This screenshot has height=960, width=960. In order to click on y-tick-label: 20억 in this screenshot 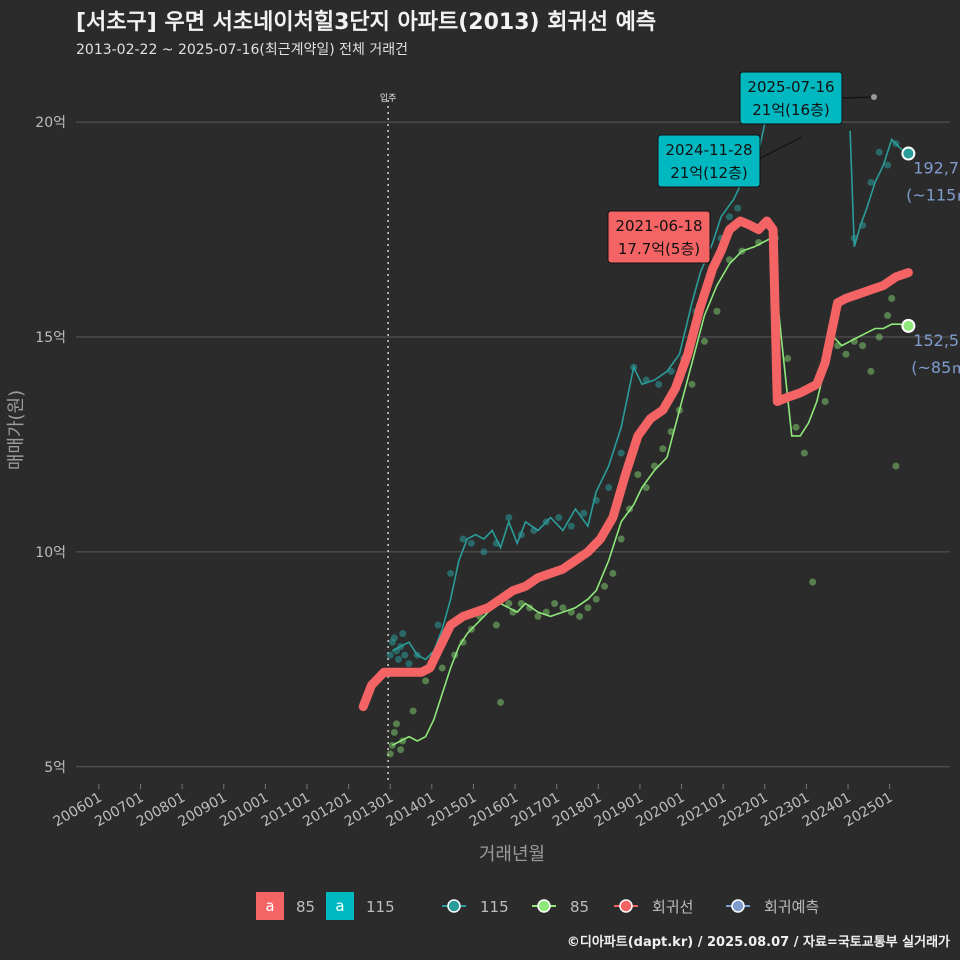, I will do `click(50, 123)`.